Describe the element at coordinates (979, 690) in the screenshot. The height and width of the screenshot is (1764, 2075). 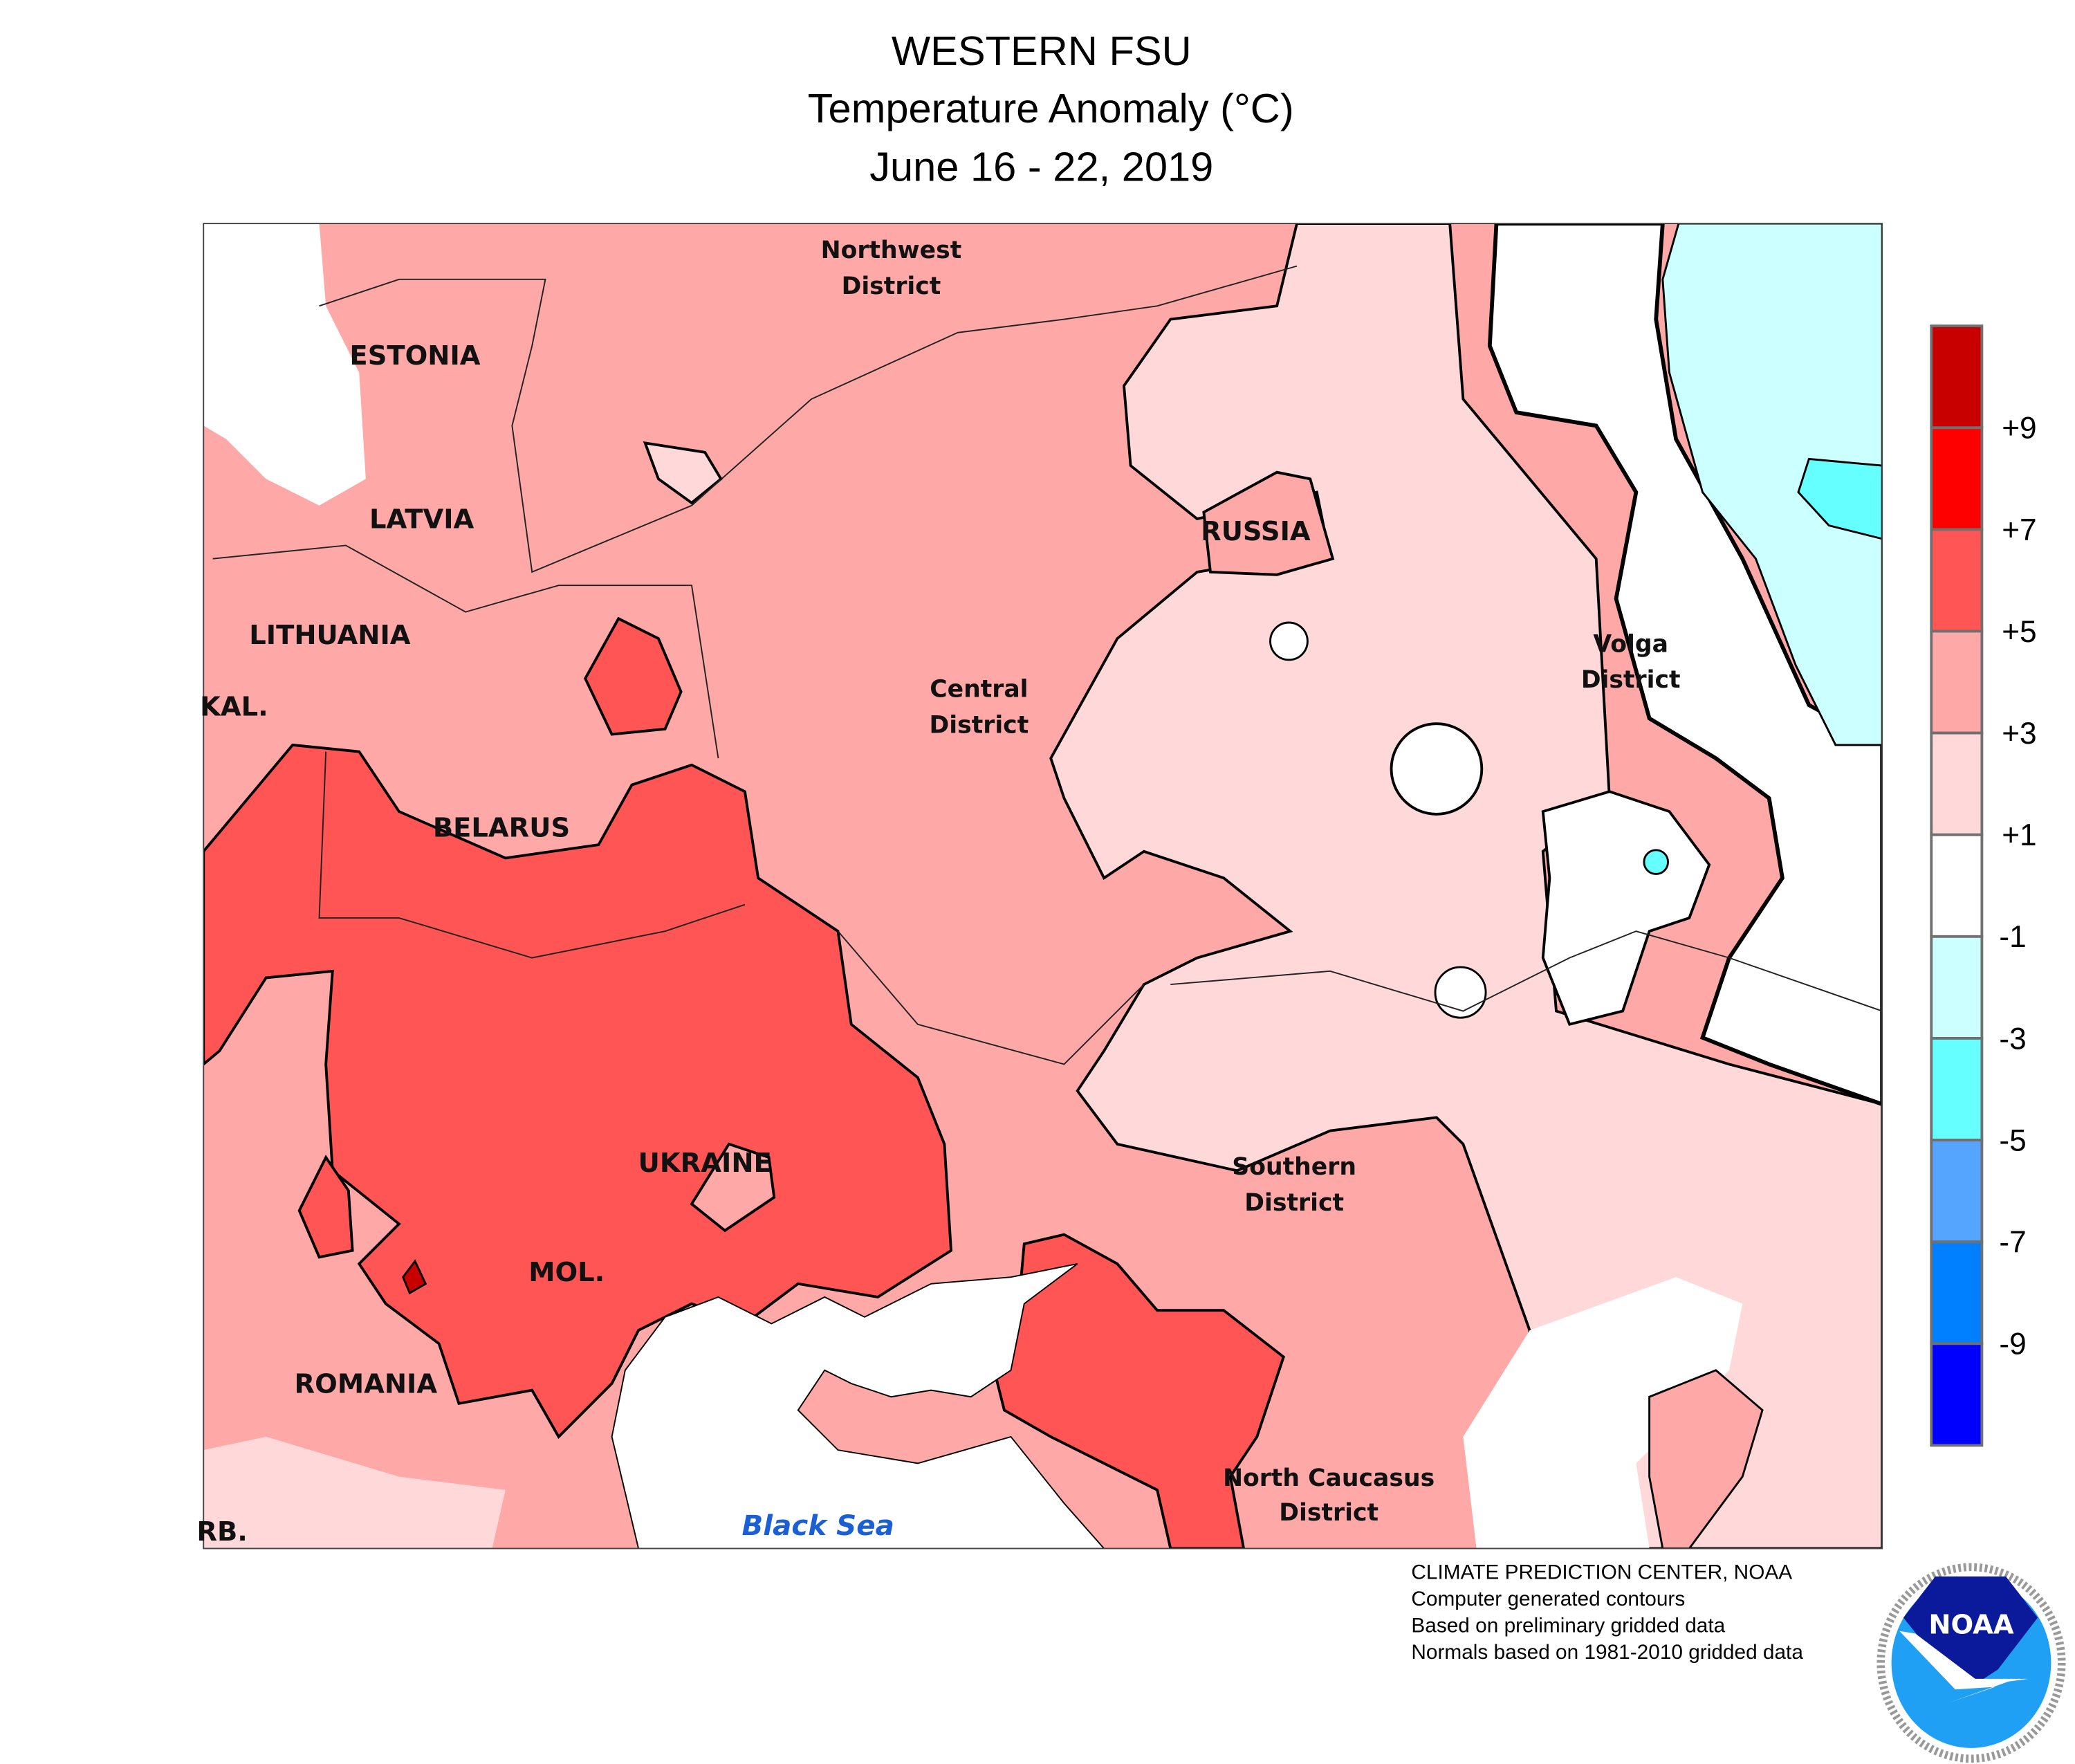
I see `label-central-district-1: Central` at that location.